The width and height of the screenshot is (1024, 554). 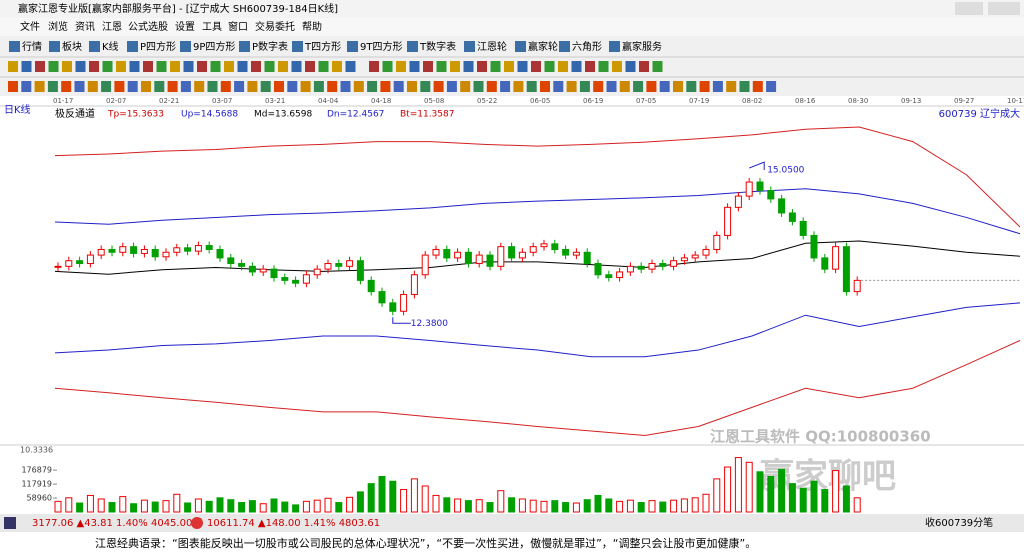 I want to click on date-label: 05-22, so click(x=487, y=101).